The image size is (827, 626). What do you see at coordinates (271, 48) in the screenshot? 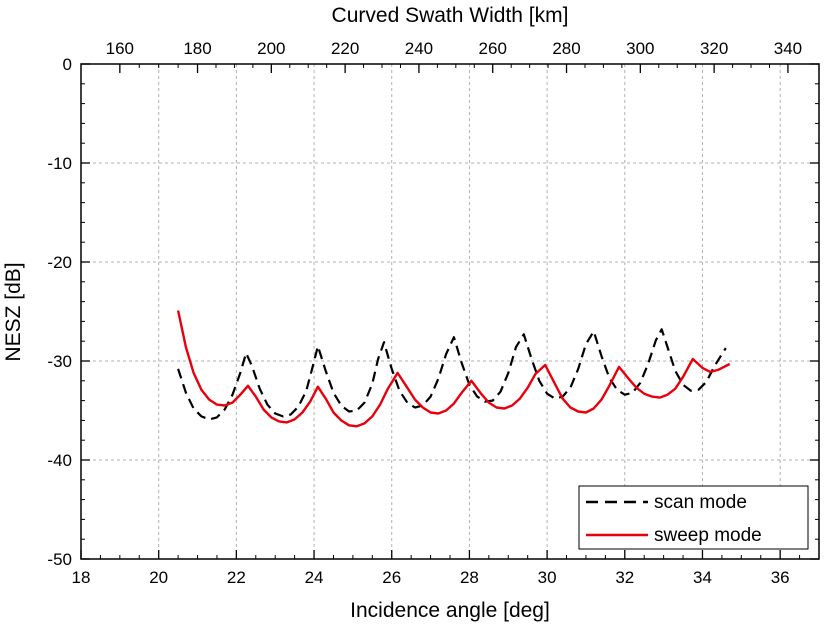
I see `x2-tick-label: 200` at bounding box center [271, 48].